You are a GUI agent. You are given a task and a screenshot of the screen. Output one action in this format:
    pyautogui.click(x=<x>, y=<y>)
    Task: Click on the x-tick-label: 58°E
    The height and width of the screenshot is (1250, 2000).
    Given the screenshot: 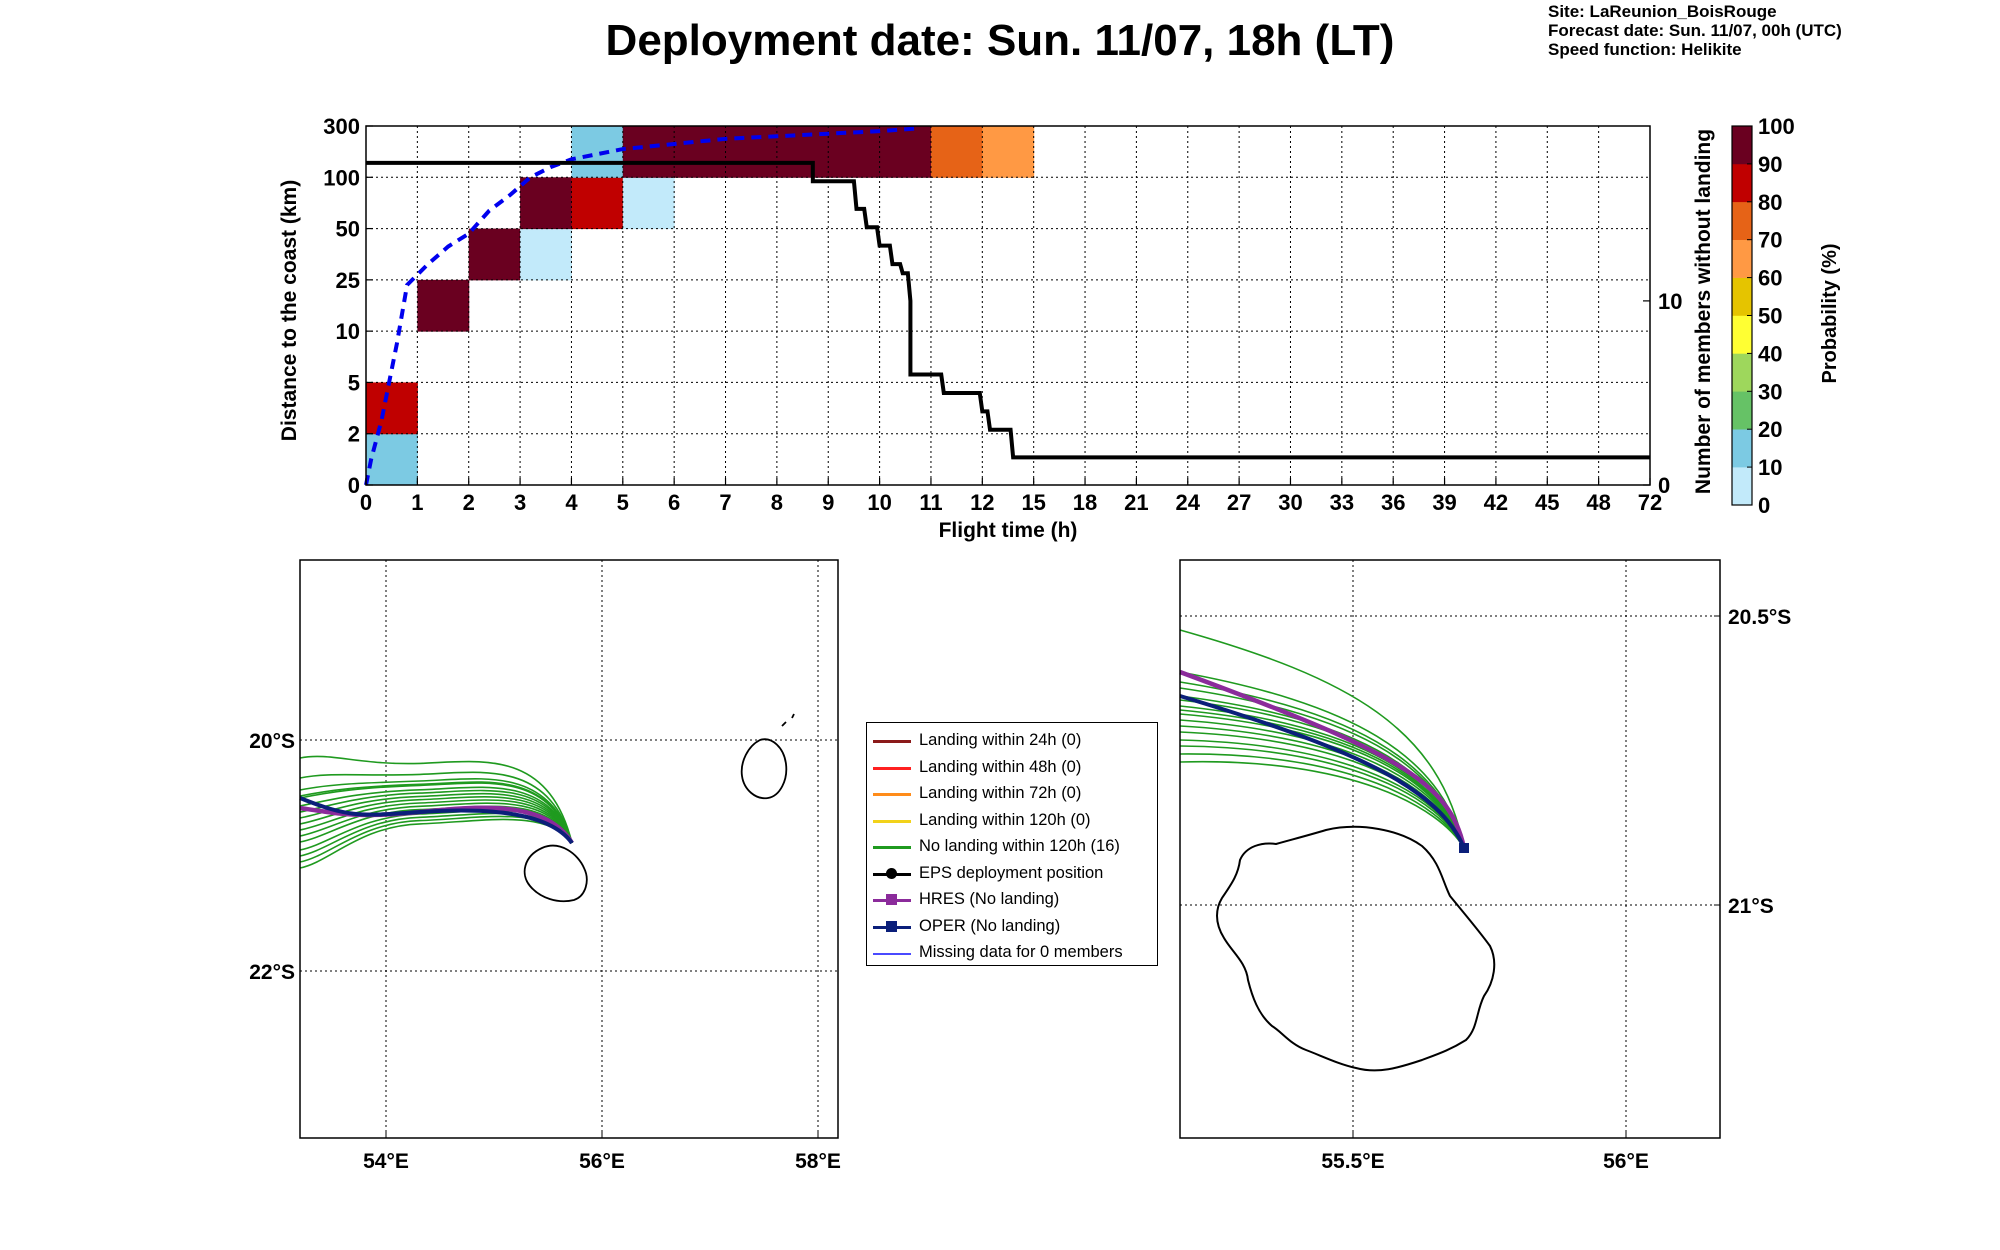 What is the action you would take?
    pyautogui.click(x=818, y=1161)
    